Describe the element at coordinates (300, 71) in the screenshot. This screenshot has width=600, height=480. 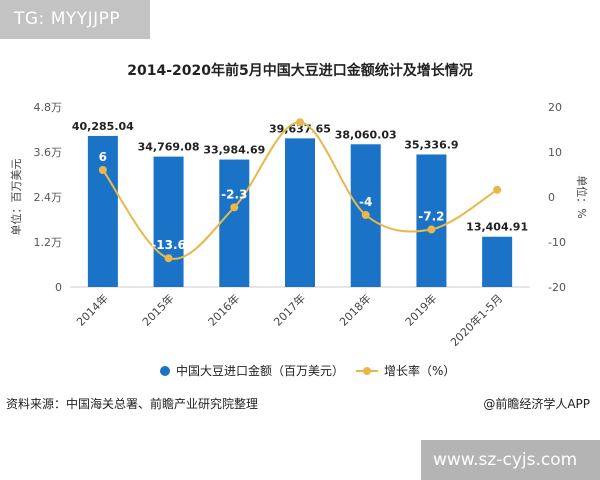
I see `chart-title: 2014-2020年前5月中国大豆进口金额统计及增长情况` at that location.